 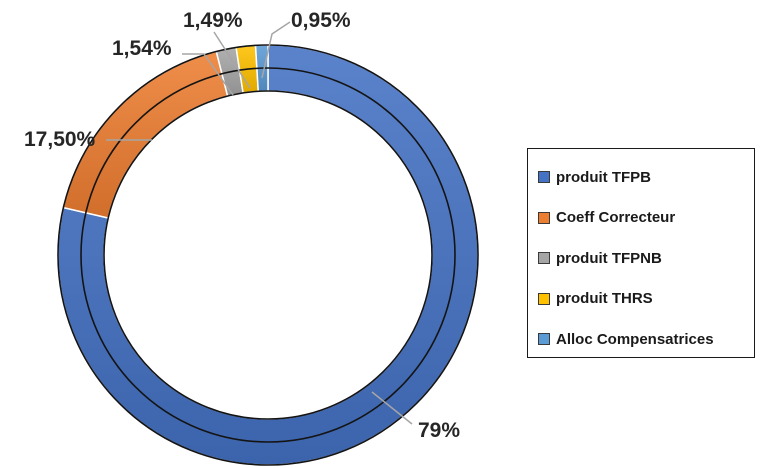 I want to click on legend-item-produit-tfpnb: produit TFPNB, so click(x=646, y=258).